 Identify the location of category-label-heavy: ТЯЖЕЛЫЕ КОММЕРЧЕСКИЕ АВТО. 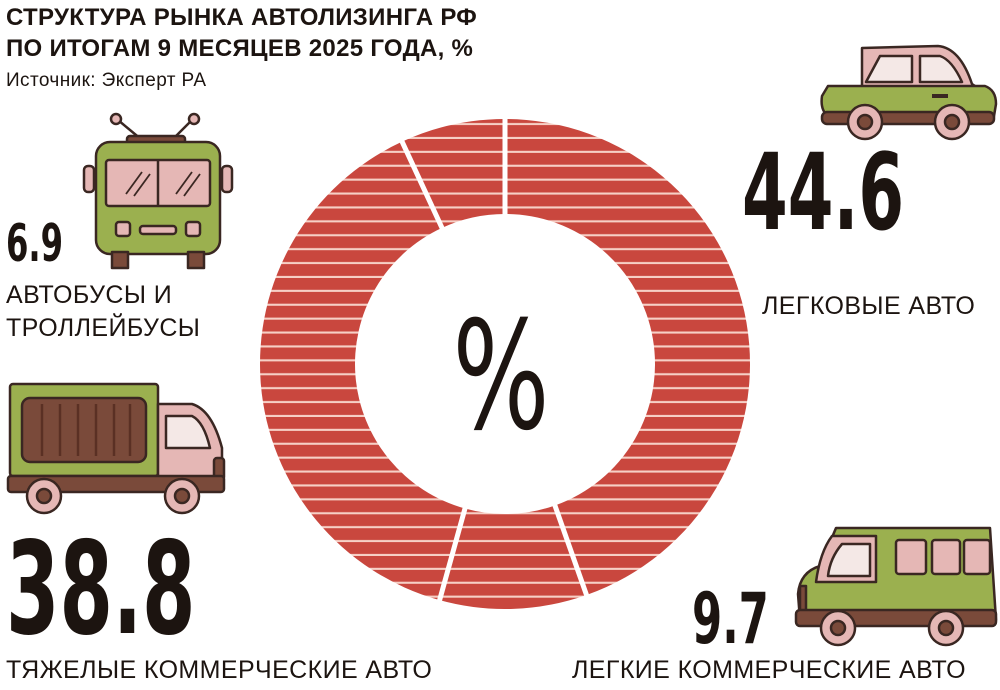
(219, 670).